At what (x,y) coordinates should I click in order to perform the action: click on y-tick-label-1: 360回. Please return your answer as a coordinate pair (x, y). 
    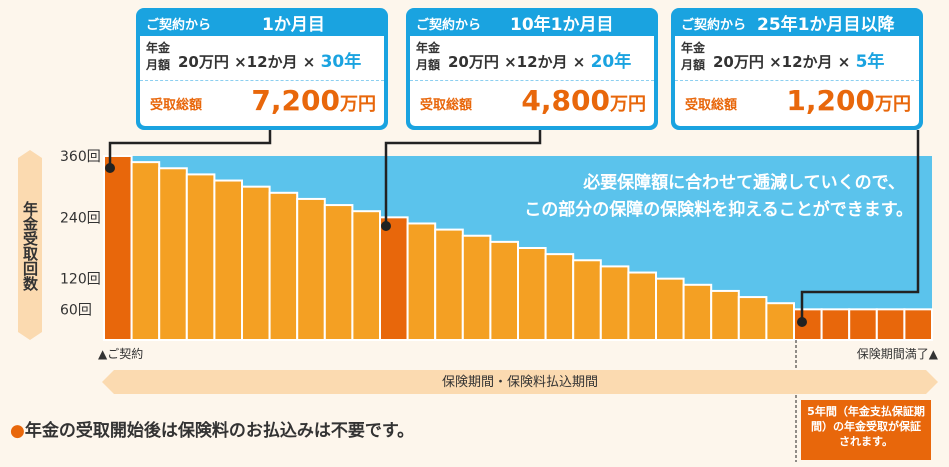
    Looking at the image, I should click on (80, 157).